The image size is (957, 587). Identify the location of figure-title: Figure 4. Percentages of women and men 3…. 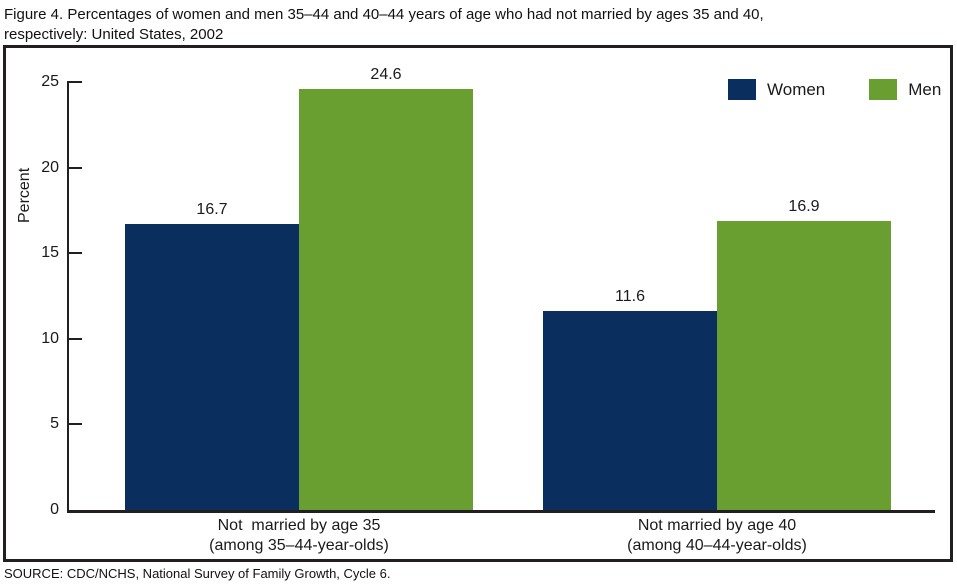
(478, 25).